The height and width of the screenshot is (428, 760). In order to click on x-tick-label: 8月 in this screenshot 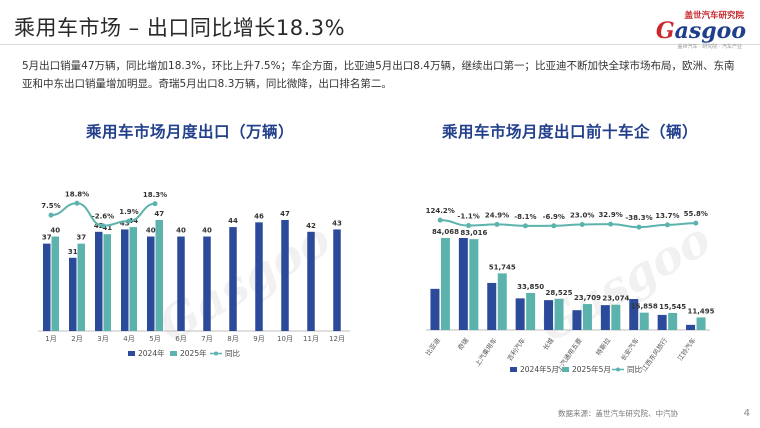, I will do `click(232, 339)`.